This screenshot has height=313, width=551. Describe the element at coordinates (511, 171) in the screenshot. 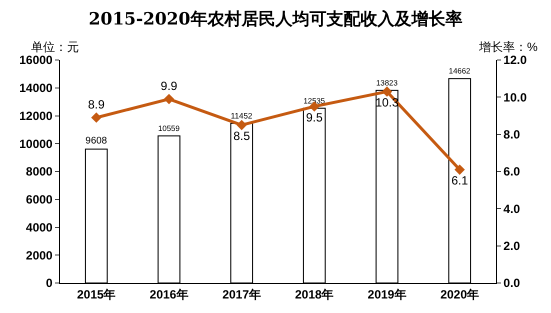

I see `y2-tick-label: 6.0` at that location.